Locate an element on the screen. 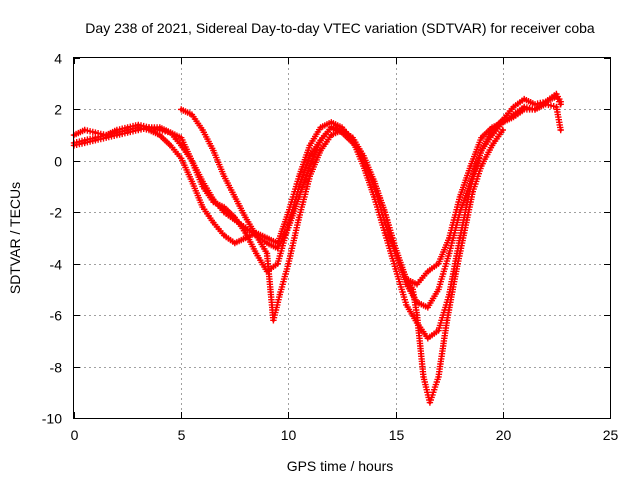 Image resolution: width=640 pixels, height=480 pixels. x-tick-label: 20 is located at coordinates (504, 435).